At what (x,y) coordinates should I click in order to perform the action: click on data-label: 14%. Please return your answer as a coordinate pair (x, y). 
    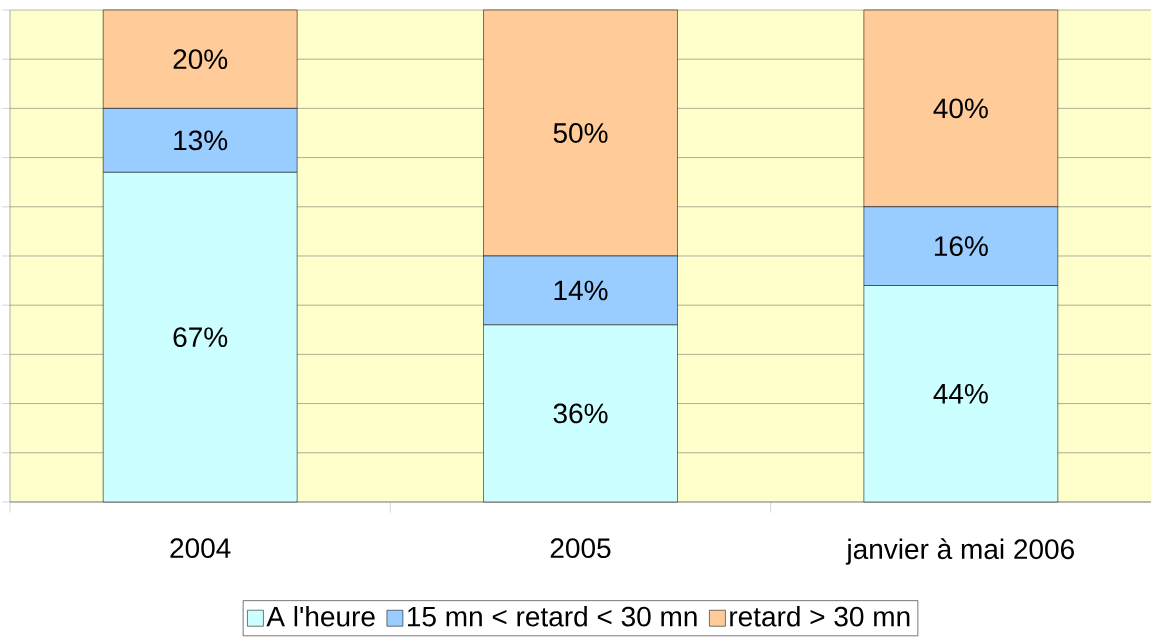
    Looking at the image, I should click on (581, 290).